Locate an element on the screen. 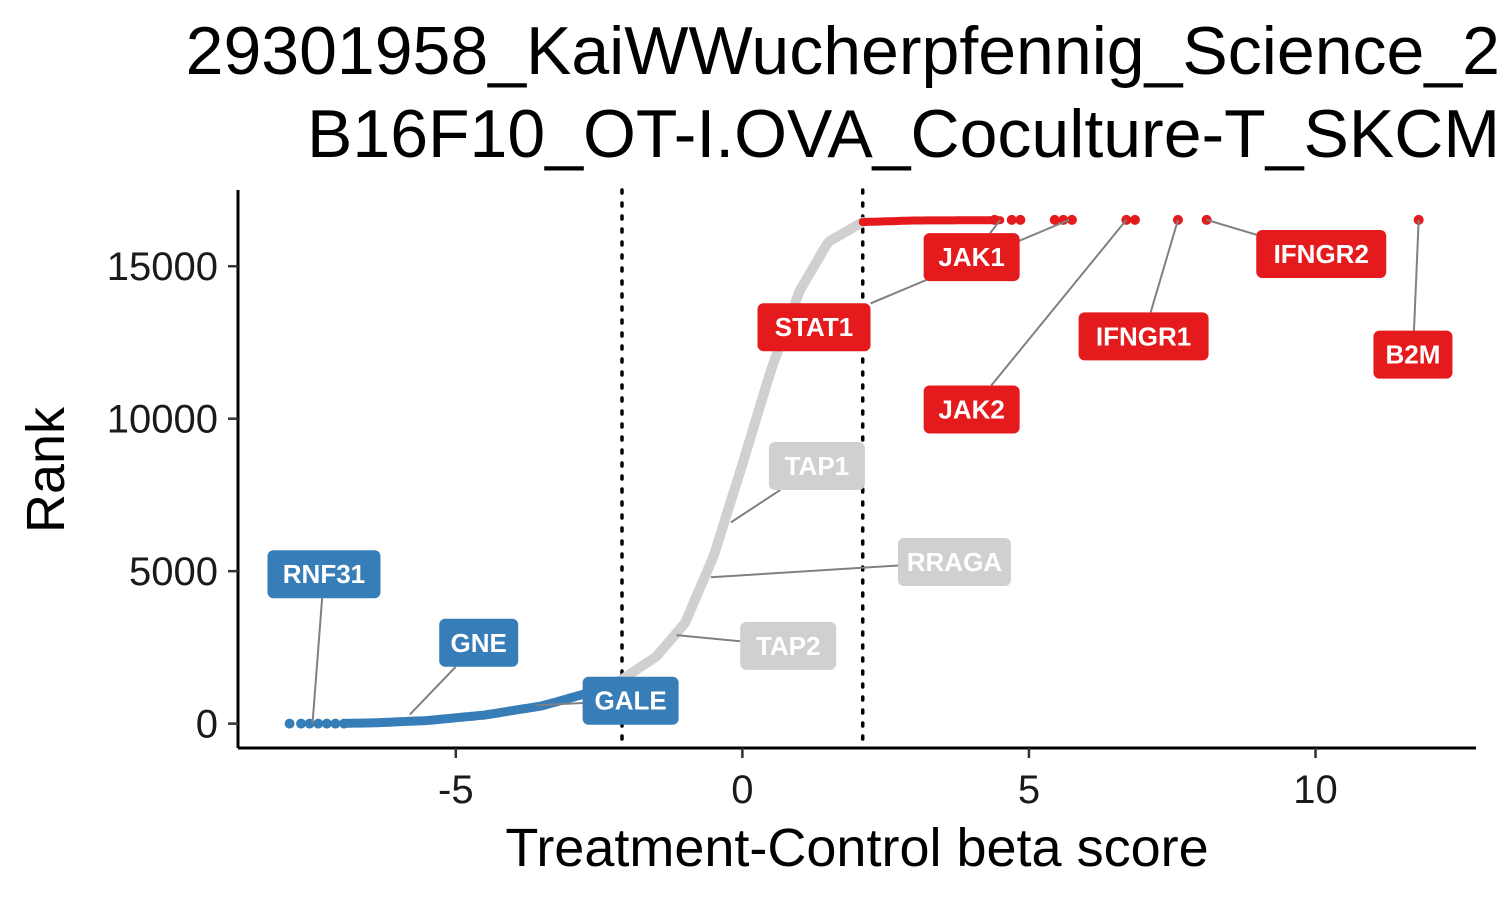  gene-label-text: JAK1 is located at coordinates (971, 257).